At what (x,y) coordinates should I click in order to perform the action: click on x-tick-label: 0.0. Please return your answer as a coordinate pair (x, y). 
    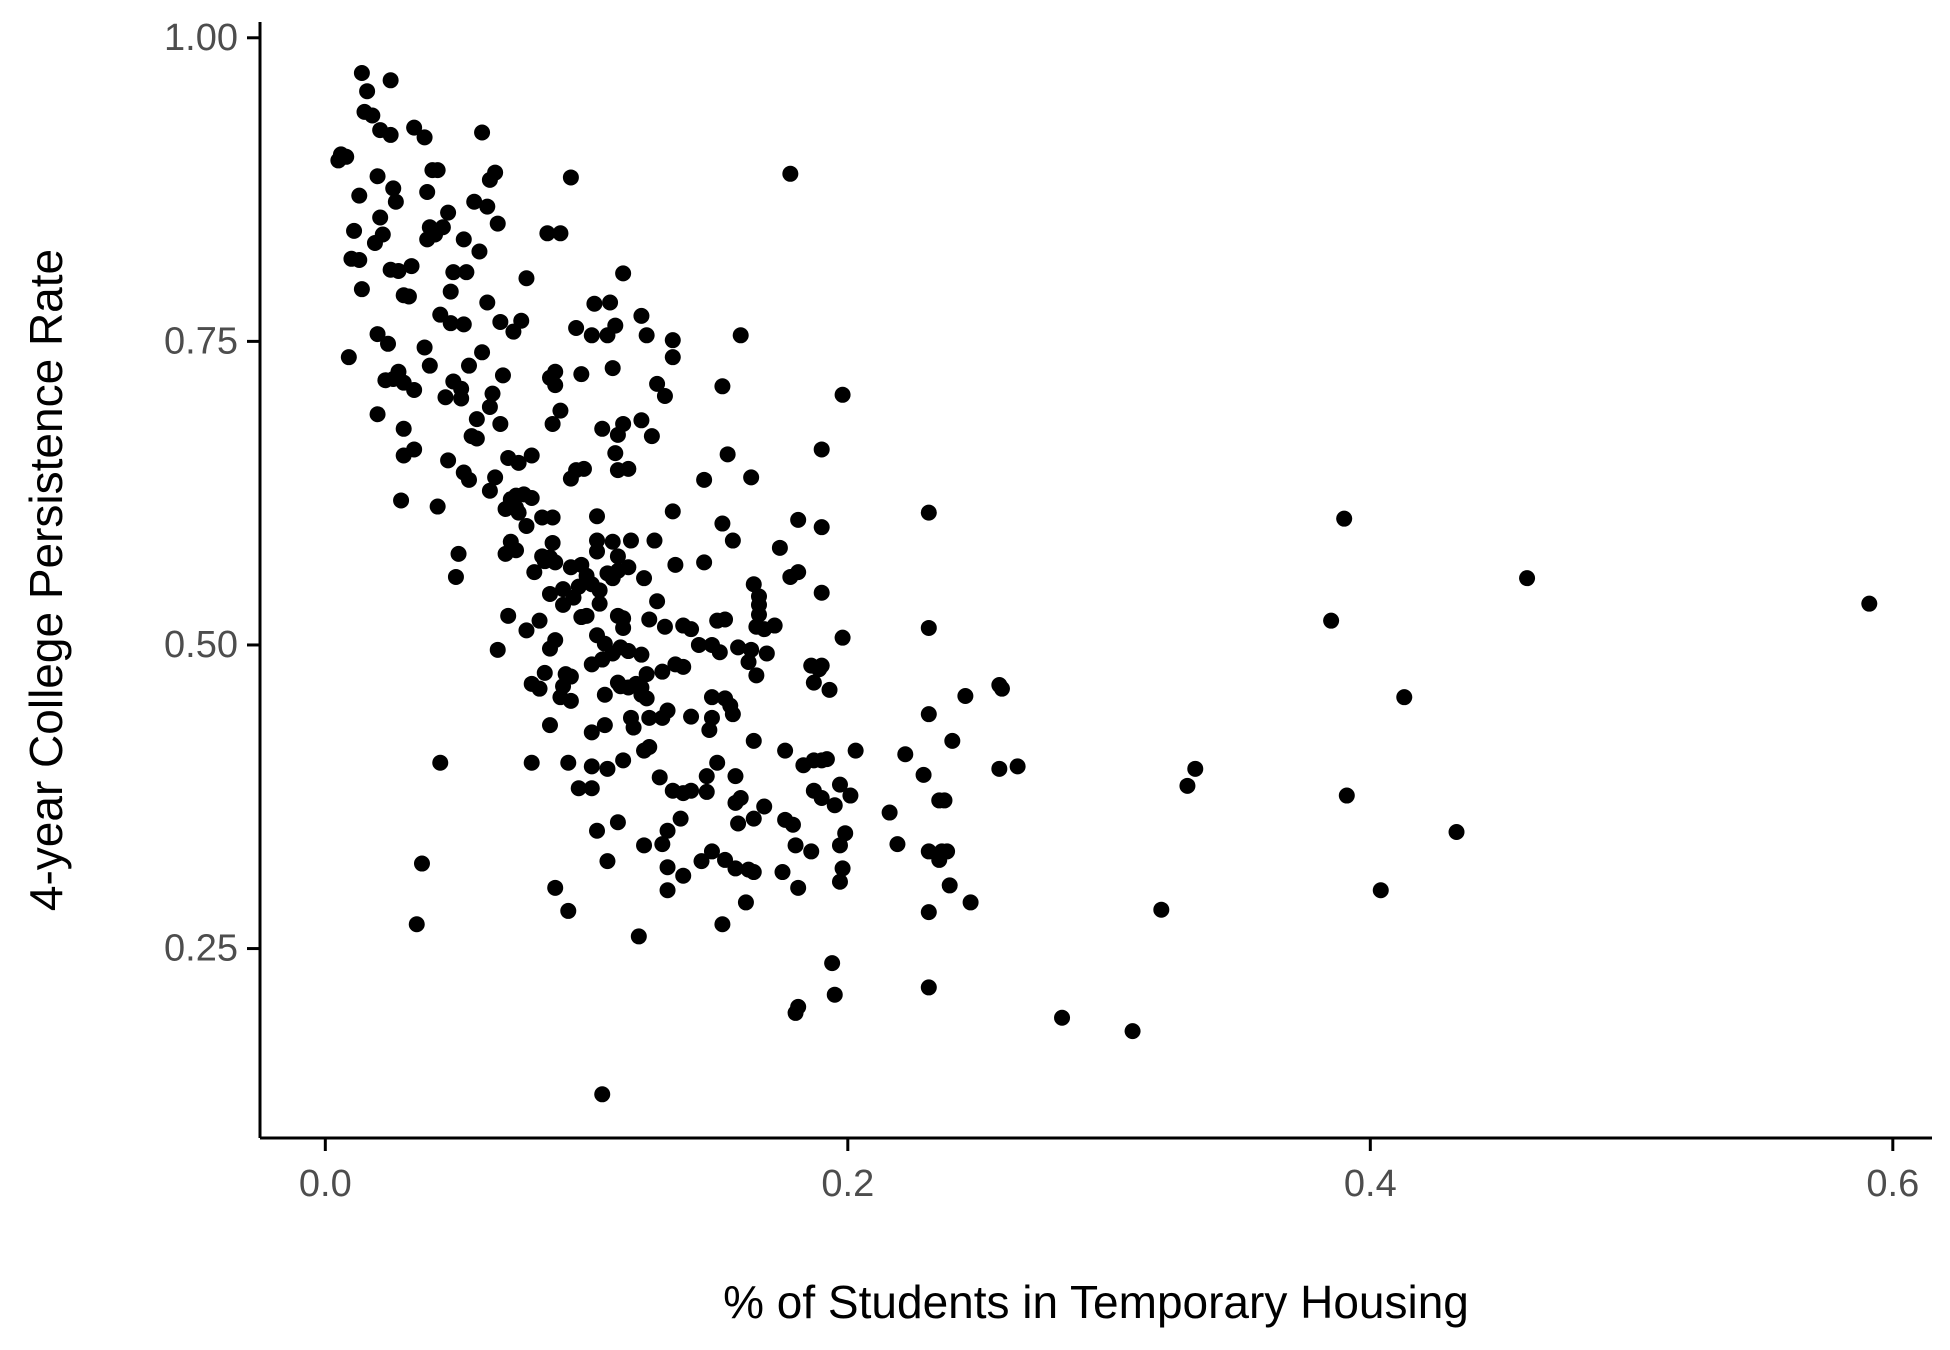
    Looking at the image, I should click on (325, 1184).